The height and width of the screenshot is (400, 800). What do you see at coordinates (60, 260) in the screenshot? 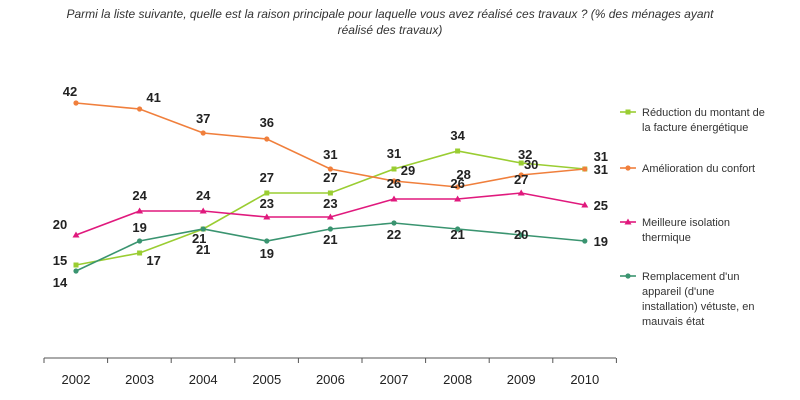
I see `data-label: 15` at bounding box center [60, 260].